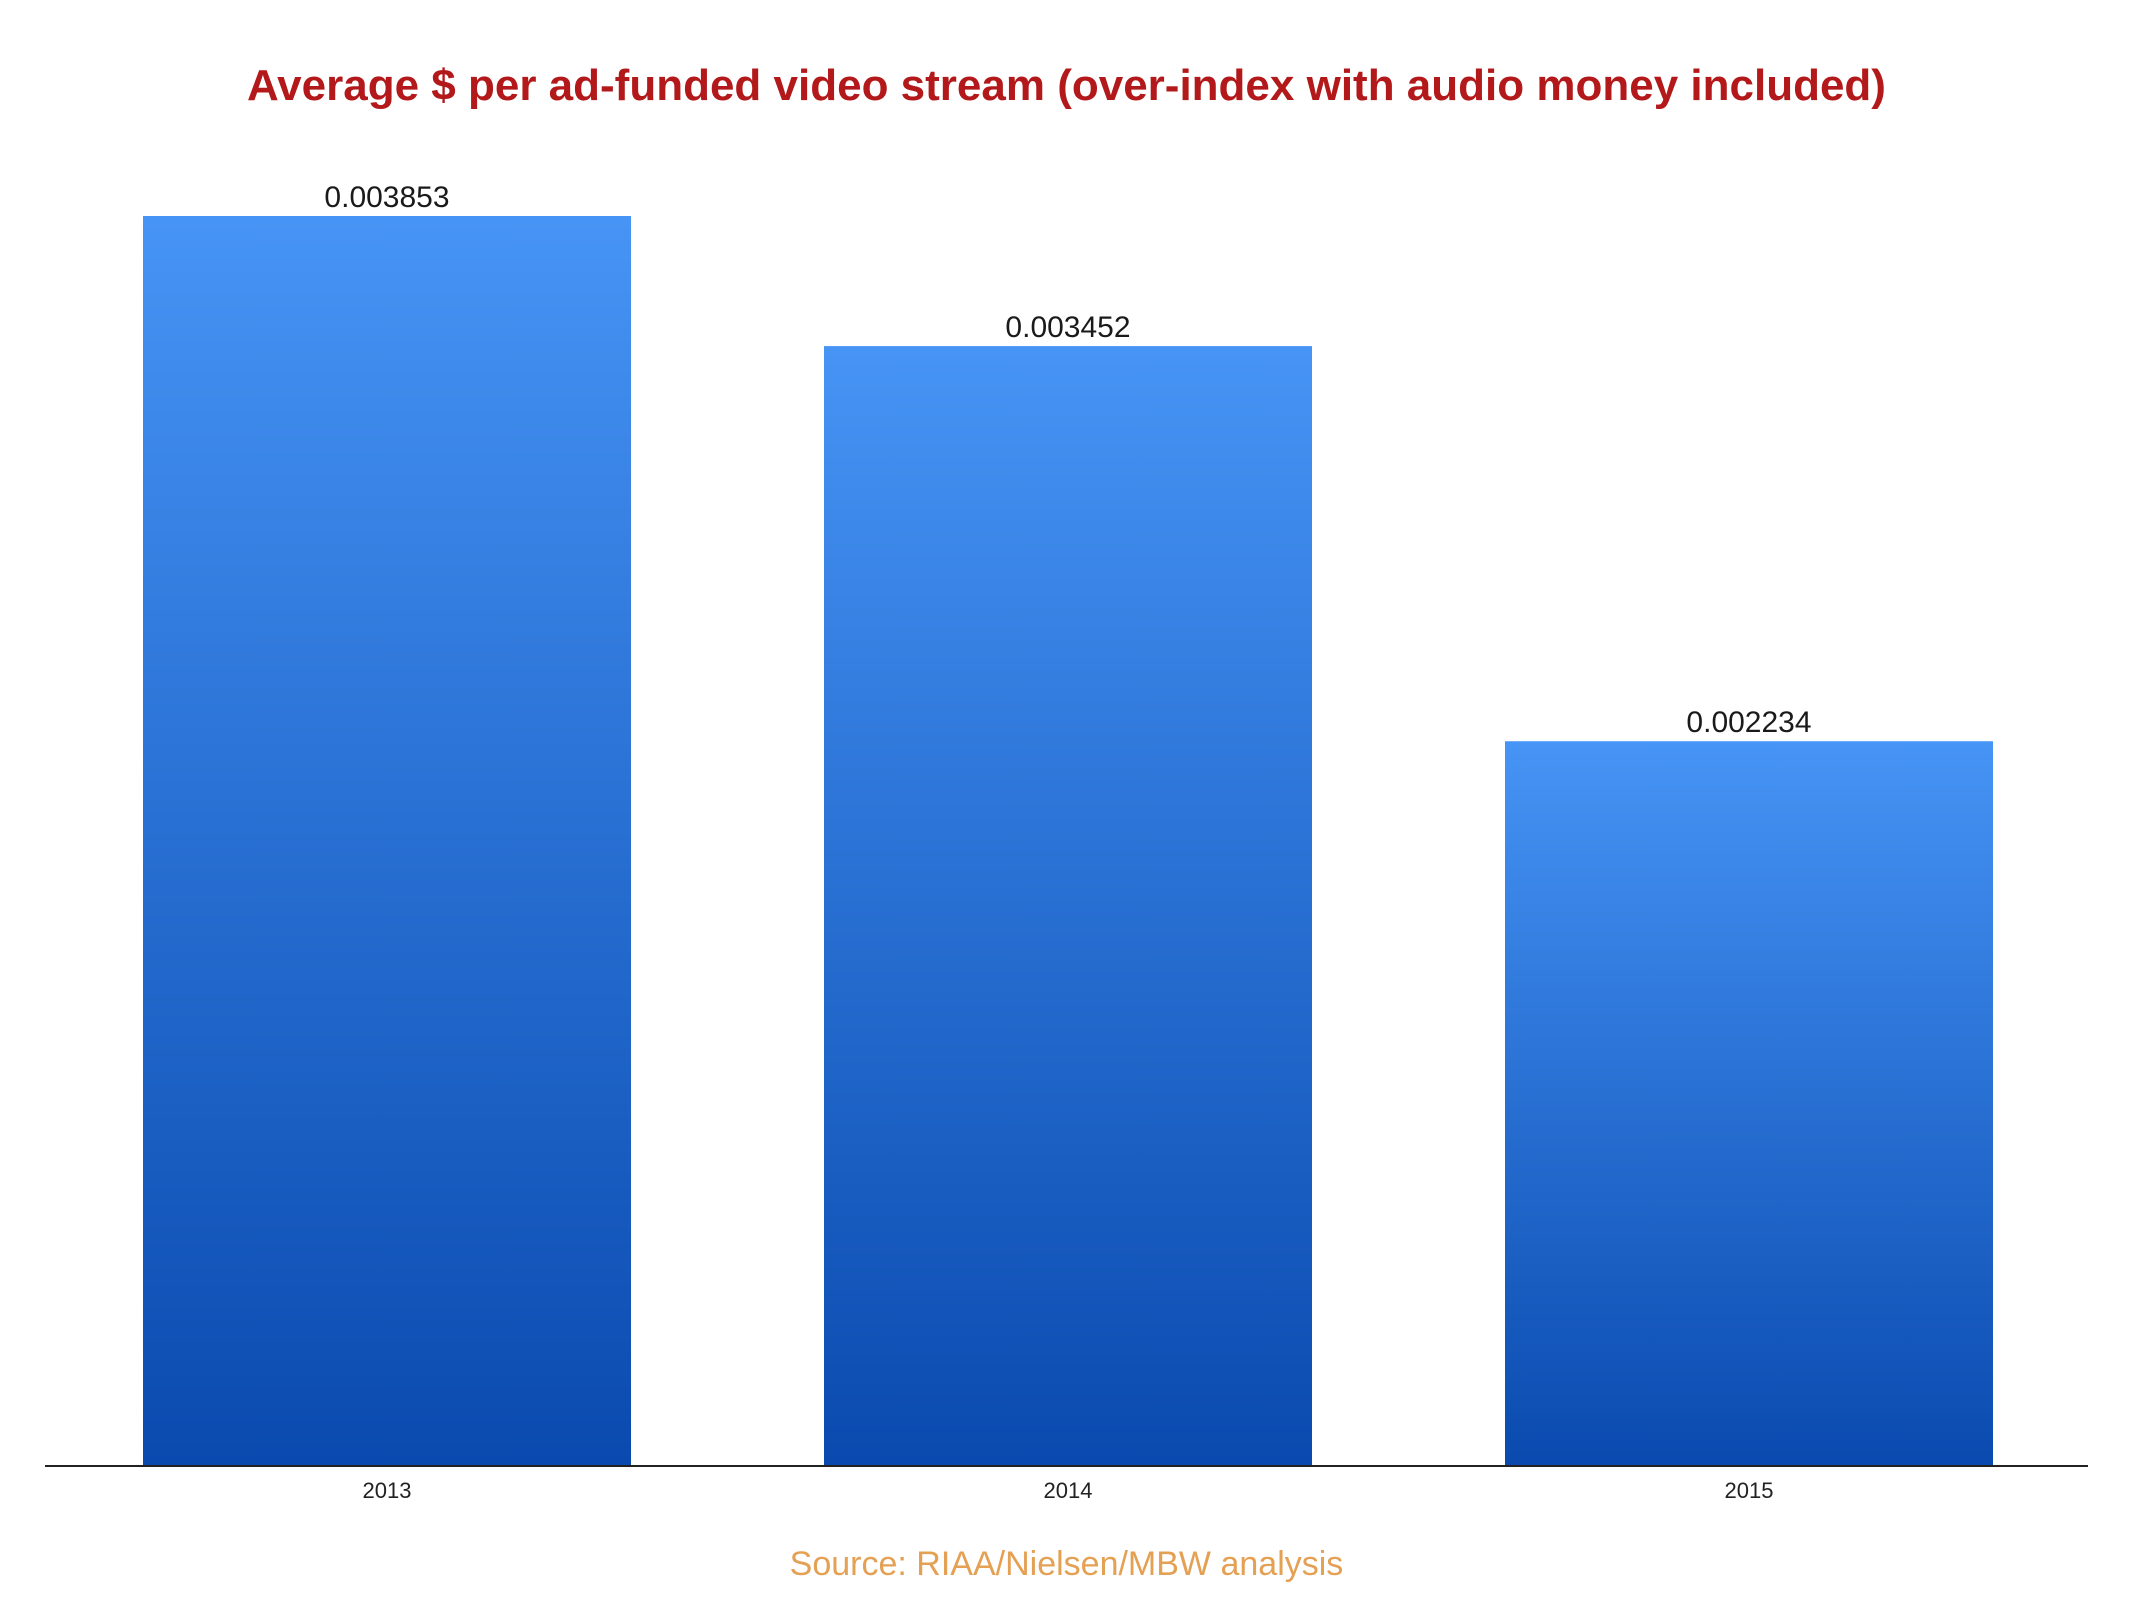 Image resolution: width=2133 pixels, height=1600 pixels. What do you see at coordinates (1066, 1564) in the screenshot?
I see `source-note: Source: RIAA/Nielsen/MBW analysis` at bounding box center [1066, 1564].